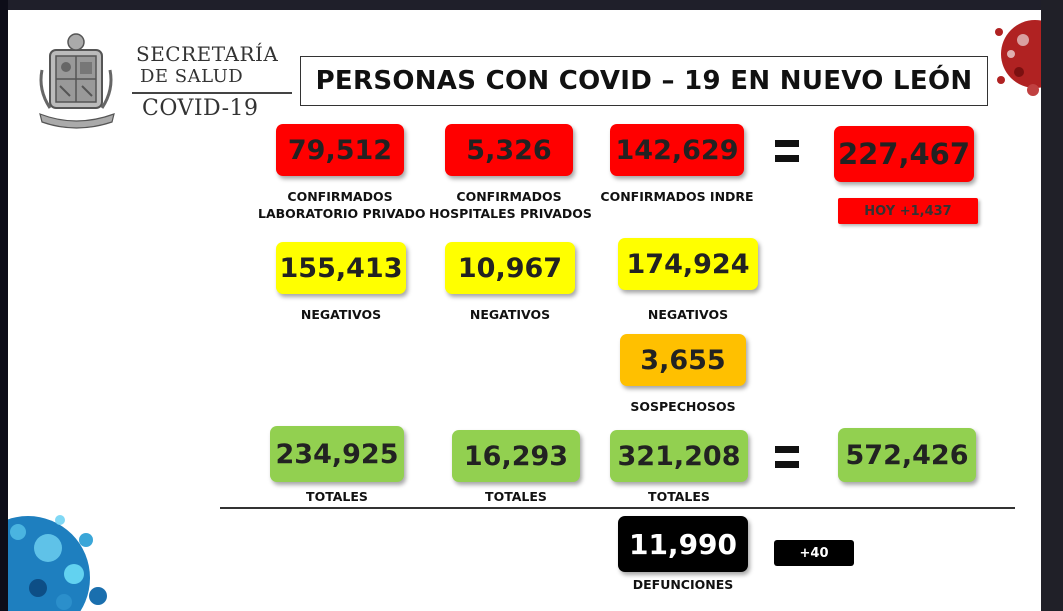 The width and height of the screenshot is (1063, 611). I want to click on deaths-box: 11,990, so click(683, 544).